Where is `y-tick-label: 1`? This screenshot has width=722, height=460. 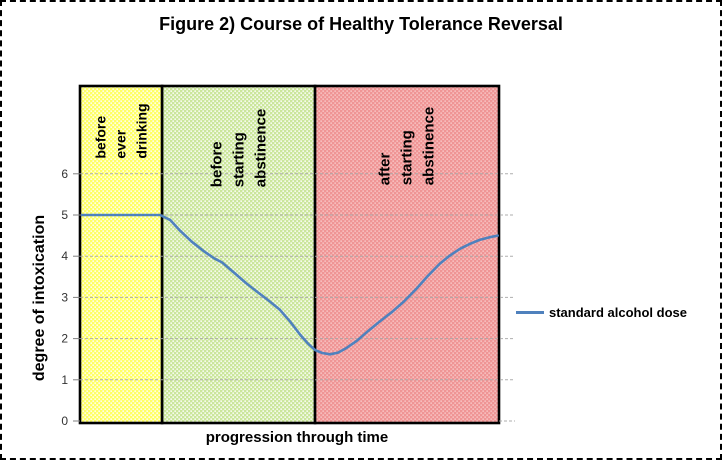 y-tick-label: 1 is located at coordinates (64, 380).